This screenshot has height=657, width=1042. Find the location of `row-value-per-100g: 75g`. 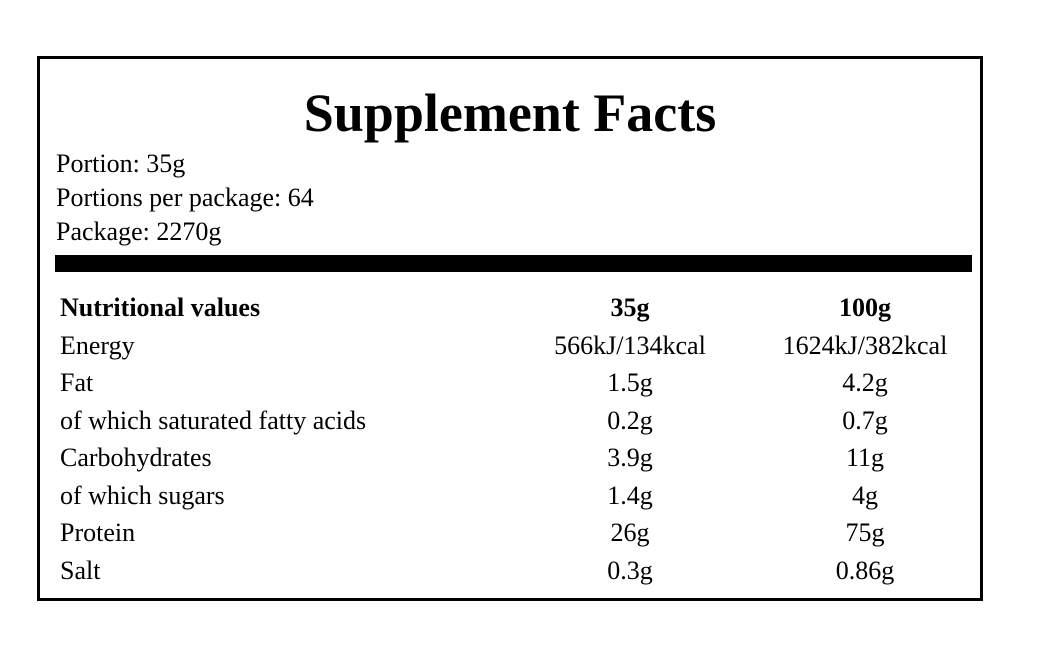

row-value-per-100g: 75g is located at coordinates (865, 532).